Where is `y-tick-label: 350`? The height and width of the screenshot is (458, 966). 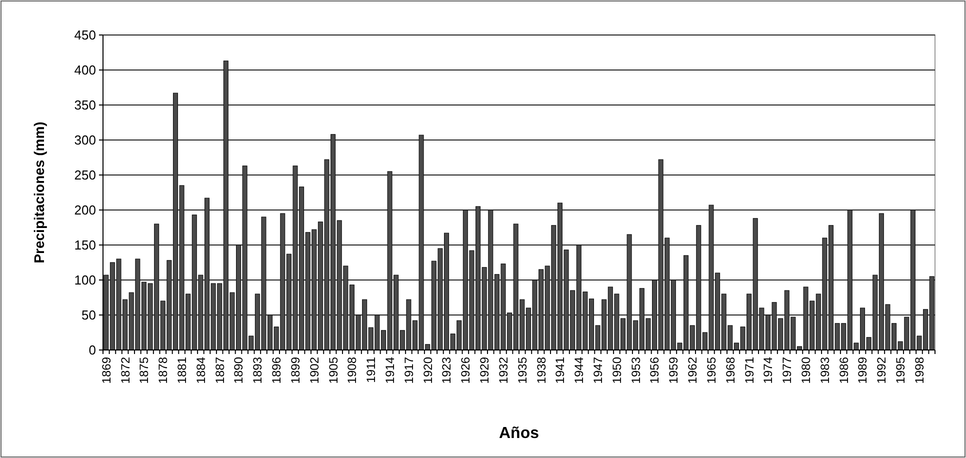 y-tick-label: 350 is located at coordinates (85, 105).